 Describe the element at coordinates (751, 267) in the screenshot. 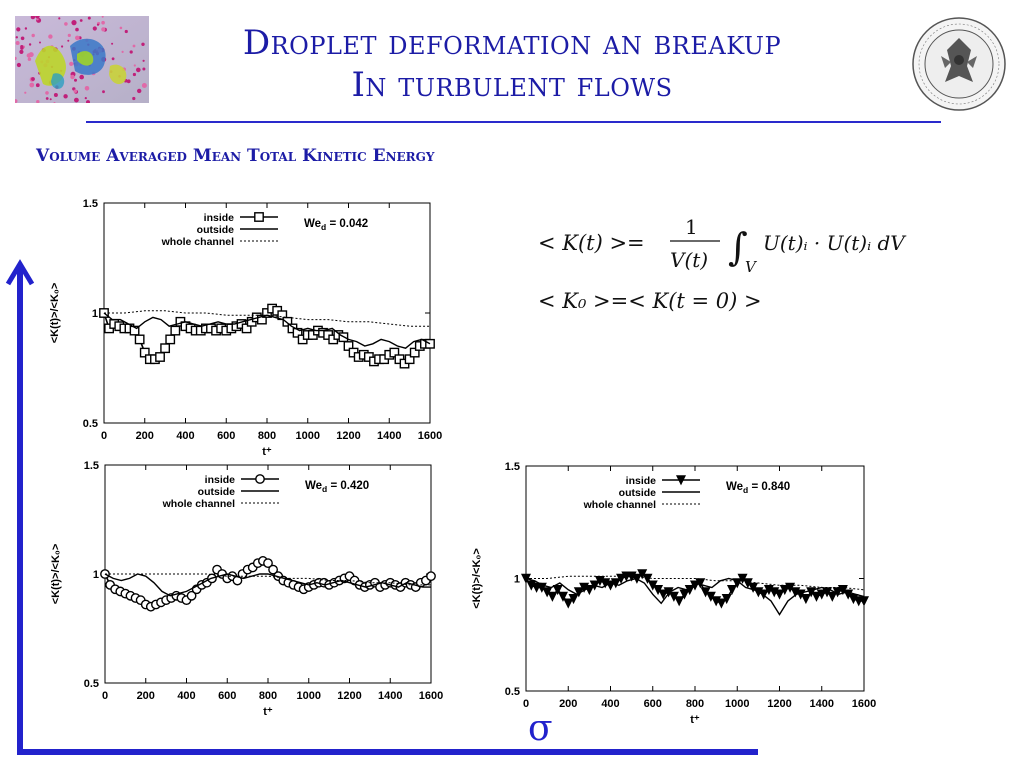

I see `formula-integral-sub: V` at that location.